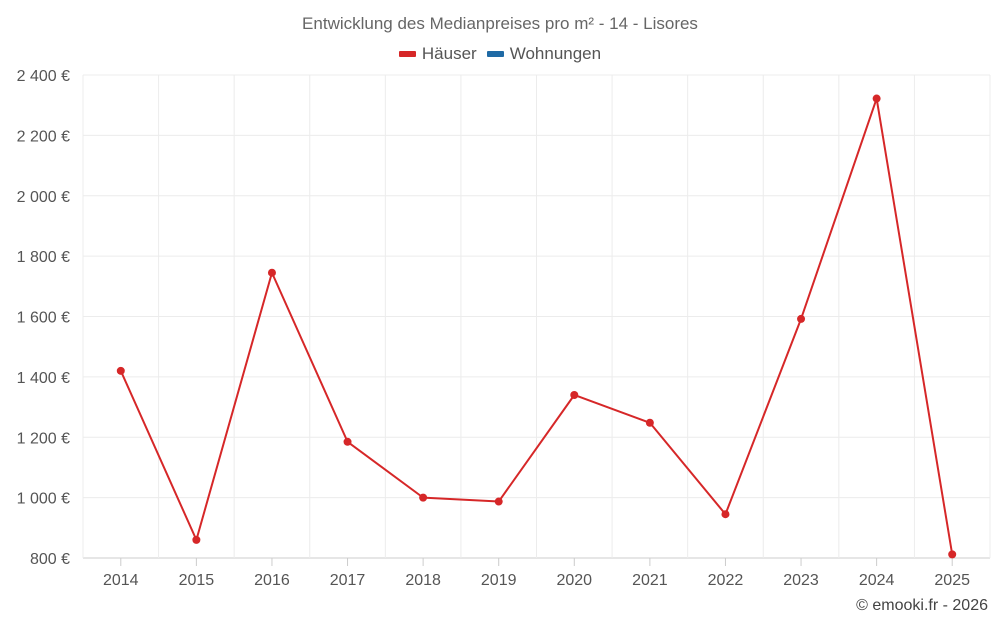  What do you see at coordinates (43, 257) in the screenshot?
I see `y-tick-label: 1 800 €` at bounding box center [43, 257].